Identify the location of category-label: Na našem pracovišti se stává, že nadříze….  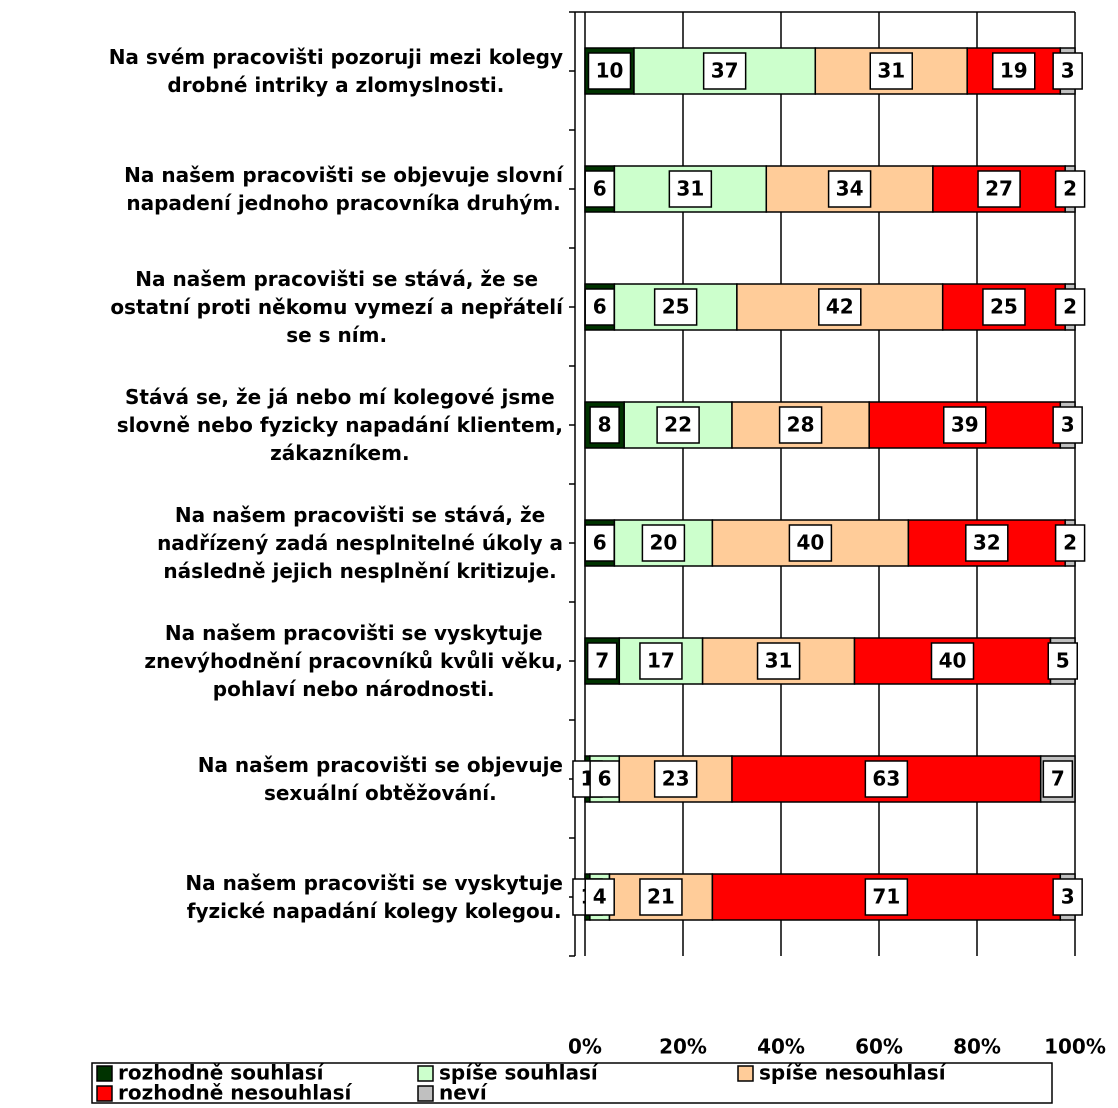
(281, 543).